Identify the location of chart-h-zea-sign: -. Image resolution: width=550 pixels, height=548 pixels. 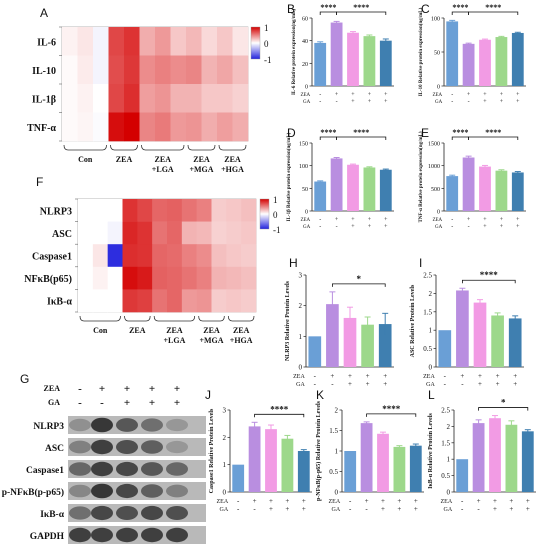
(315, 376).